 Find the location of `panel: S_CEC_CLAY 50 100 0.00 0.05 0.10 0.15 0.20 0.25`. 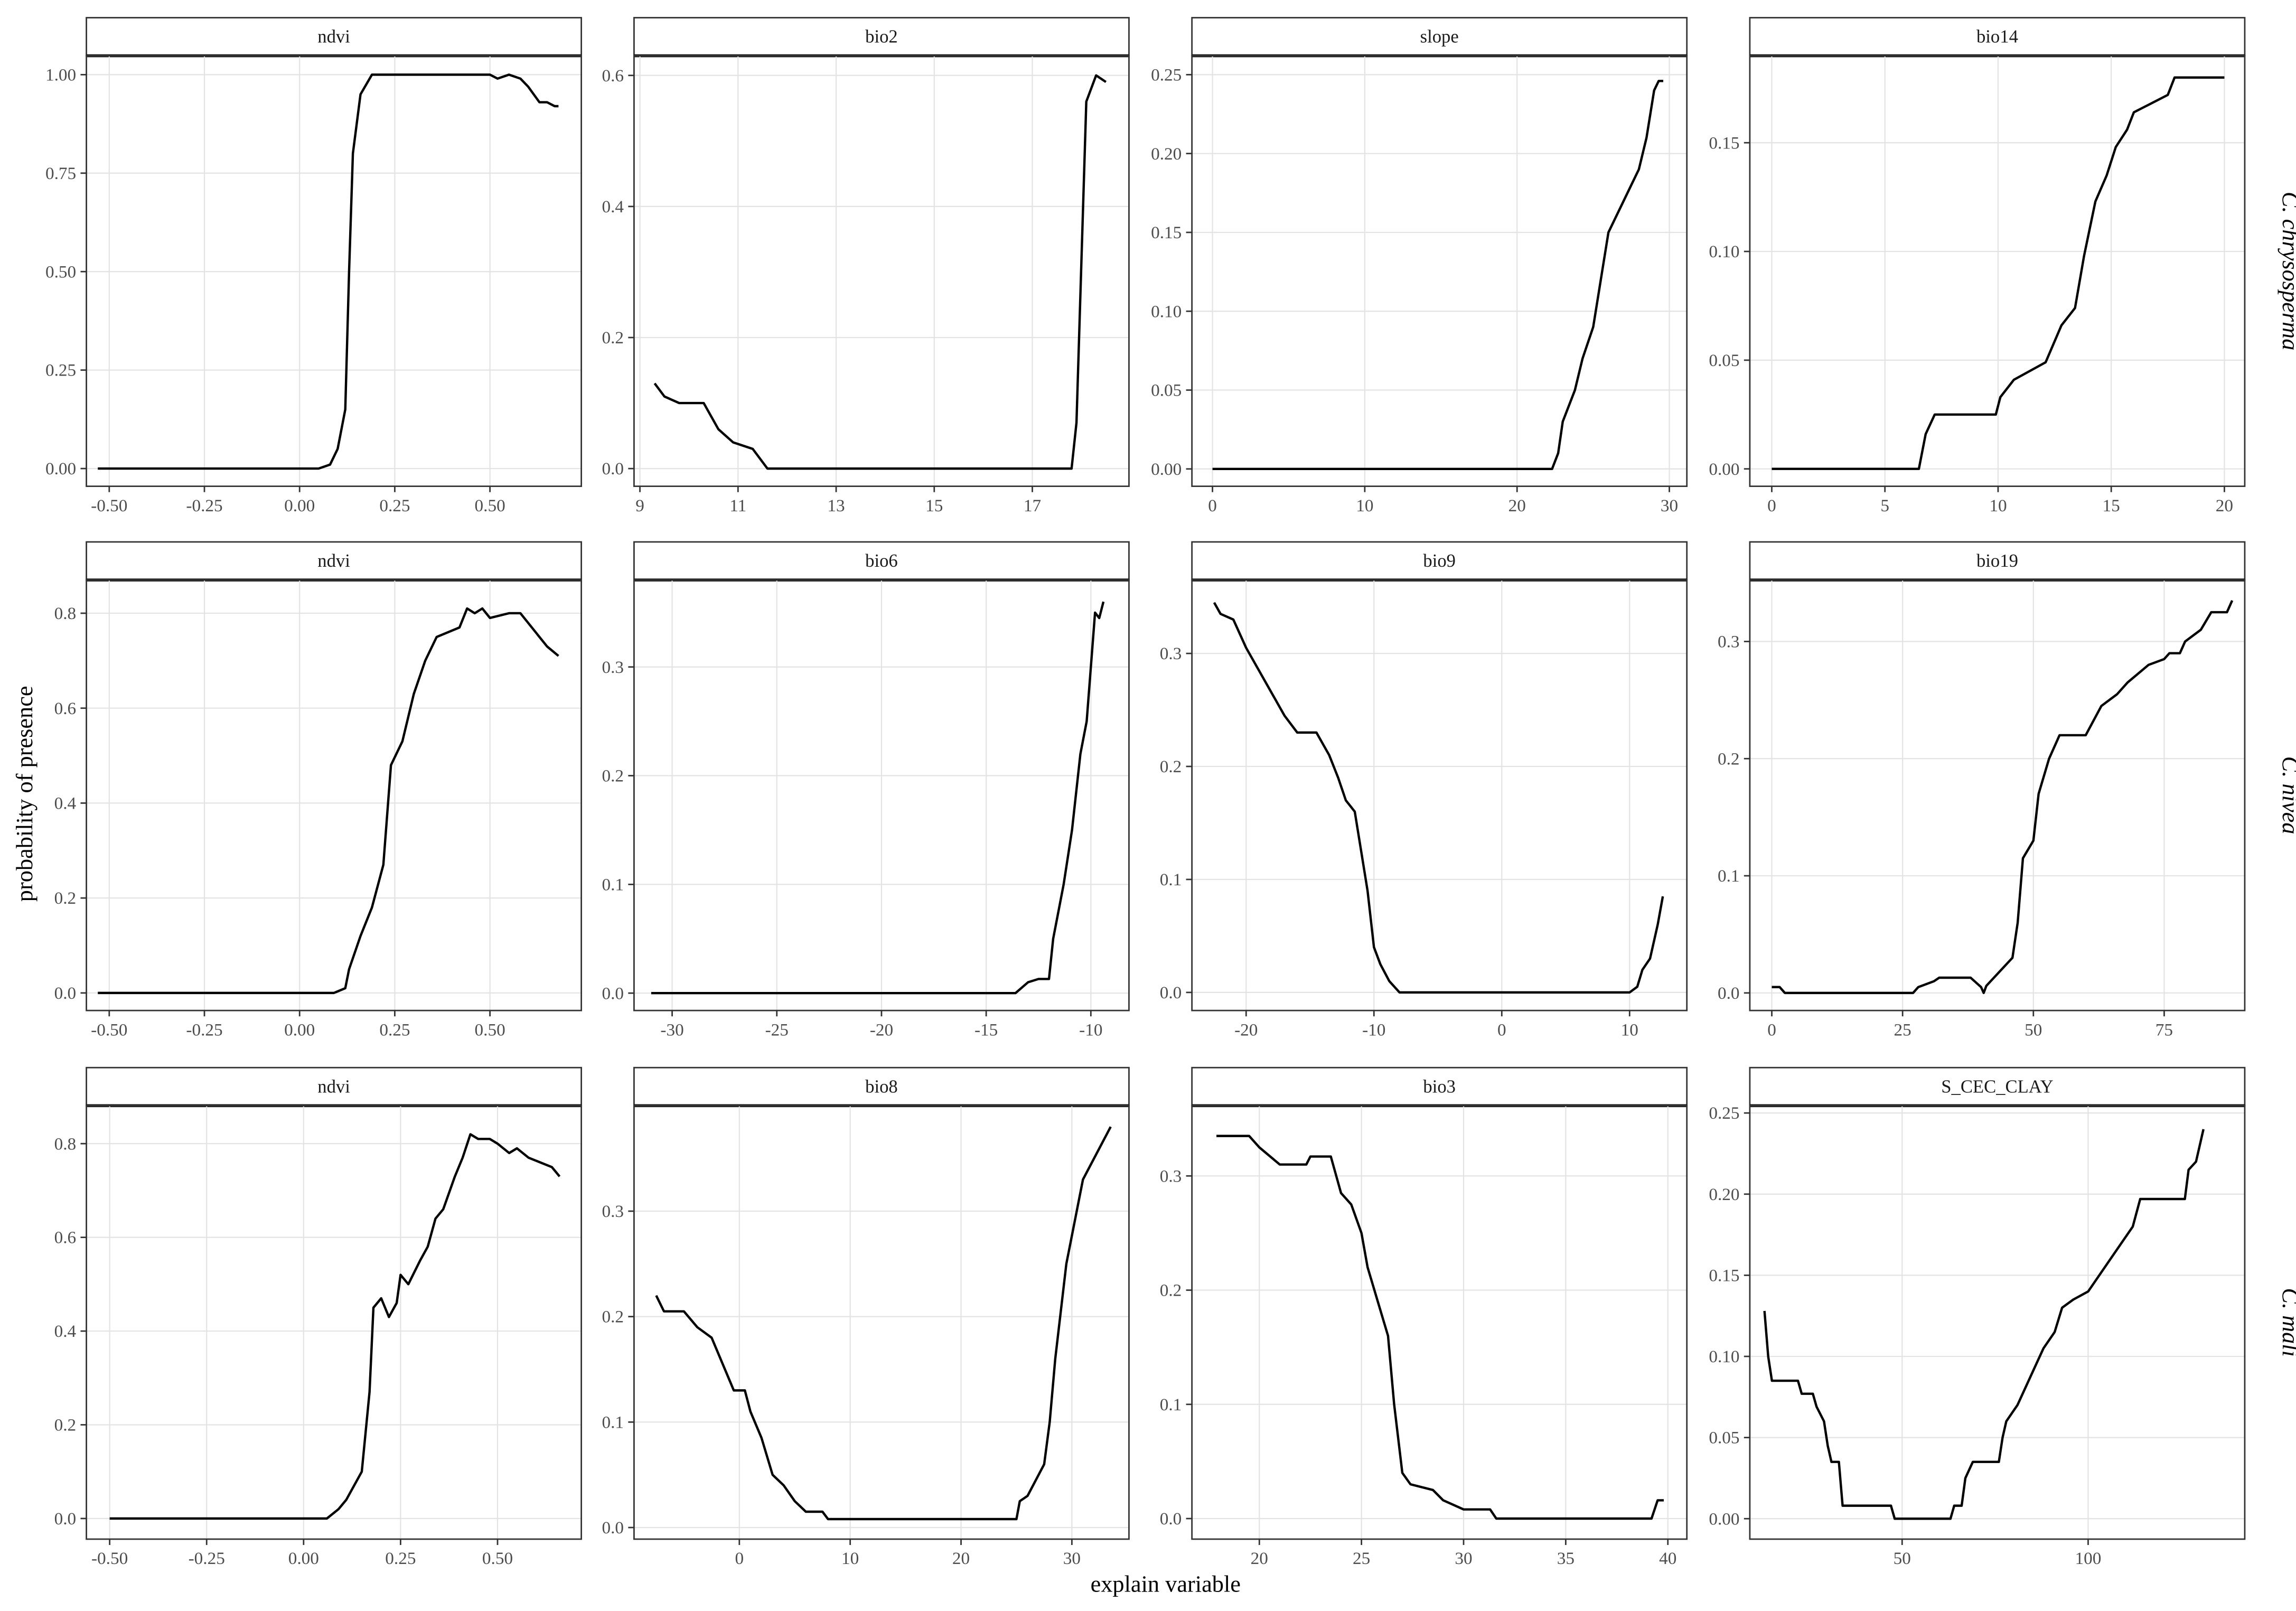

panel: S_CEC_CLAY 50 100 0.00 0.05 0.10 0.15 0.20 0.25 is located at coordinates (1977, 1317).